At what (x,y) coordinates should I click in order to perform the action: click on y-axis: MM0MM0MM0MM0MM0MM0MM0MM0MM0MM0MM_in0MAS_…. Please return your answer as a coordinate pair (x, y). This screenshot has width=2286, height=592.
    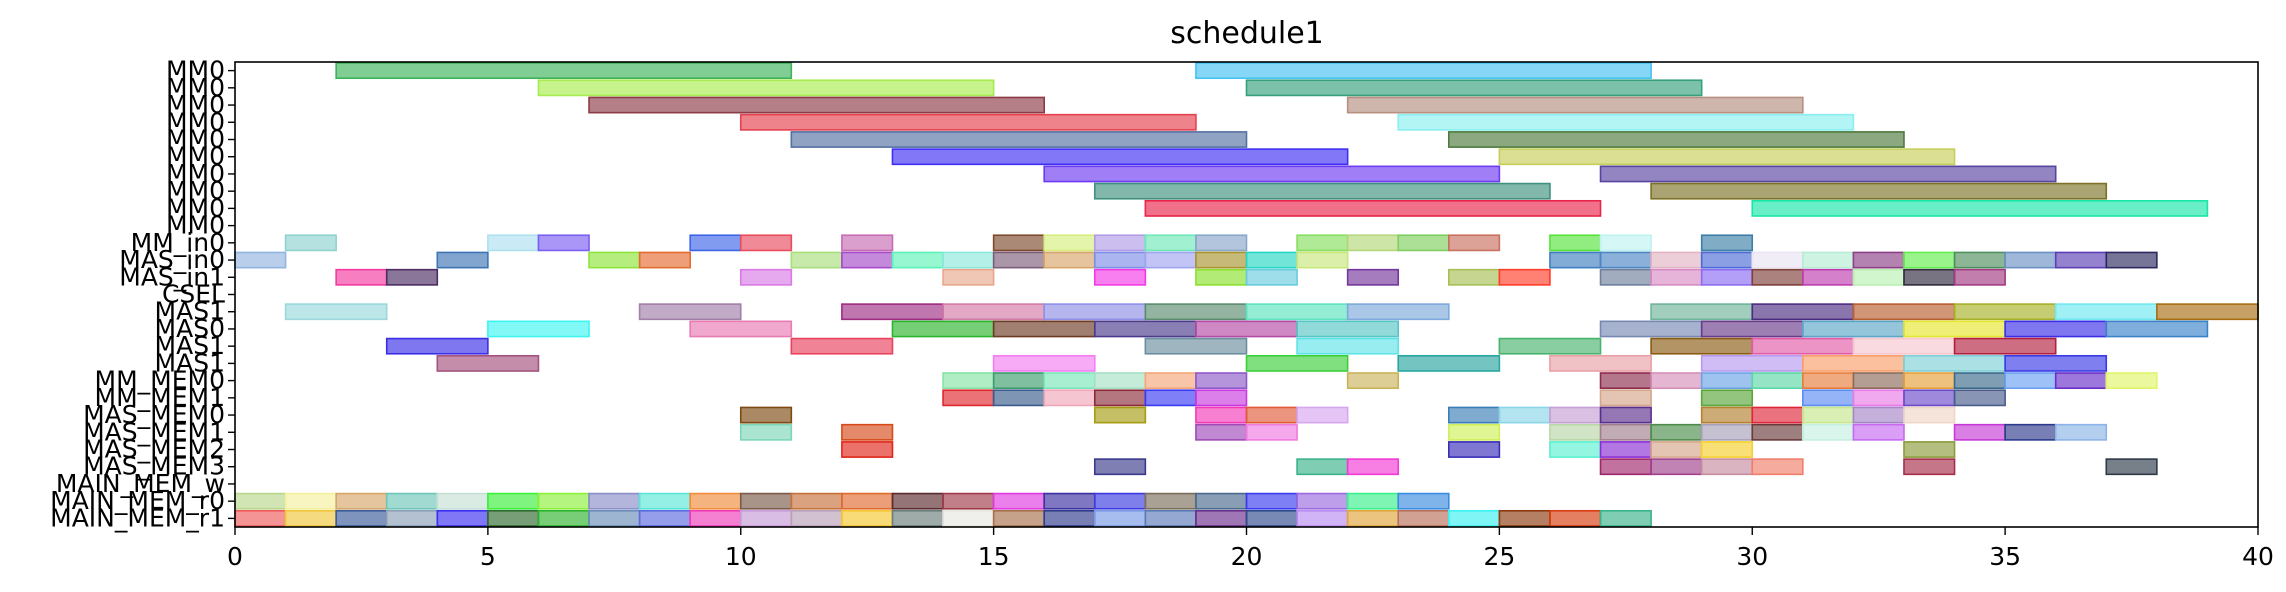
    Looking at the image, I should click on (142, 294).